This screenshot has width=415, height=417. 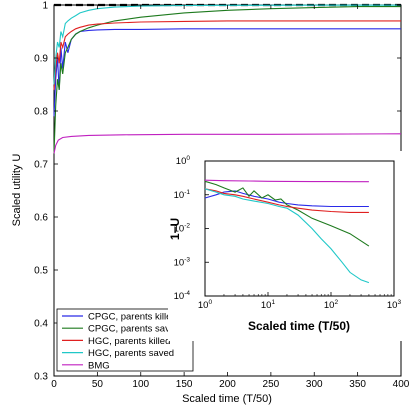 I want to click on x-tick-label: 400, so click(x=401, y=384).